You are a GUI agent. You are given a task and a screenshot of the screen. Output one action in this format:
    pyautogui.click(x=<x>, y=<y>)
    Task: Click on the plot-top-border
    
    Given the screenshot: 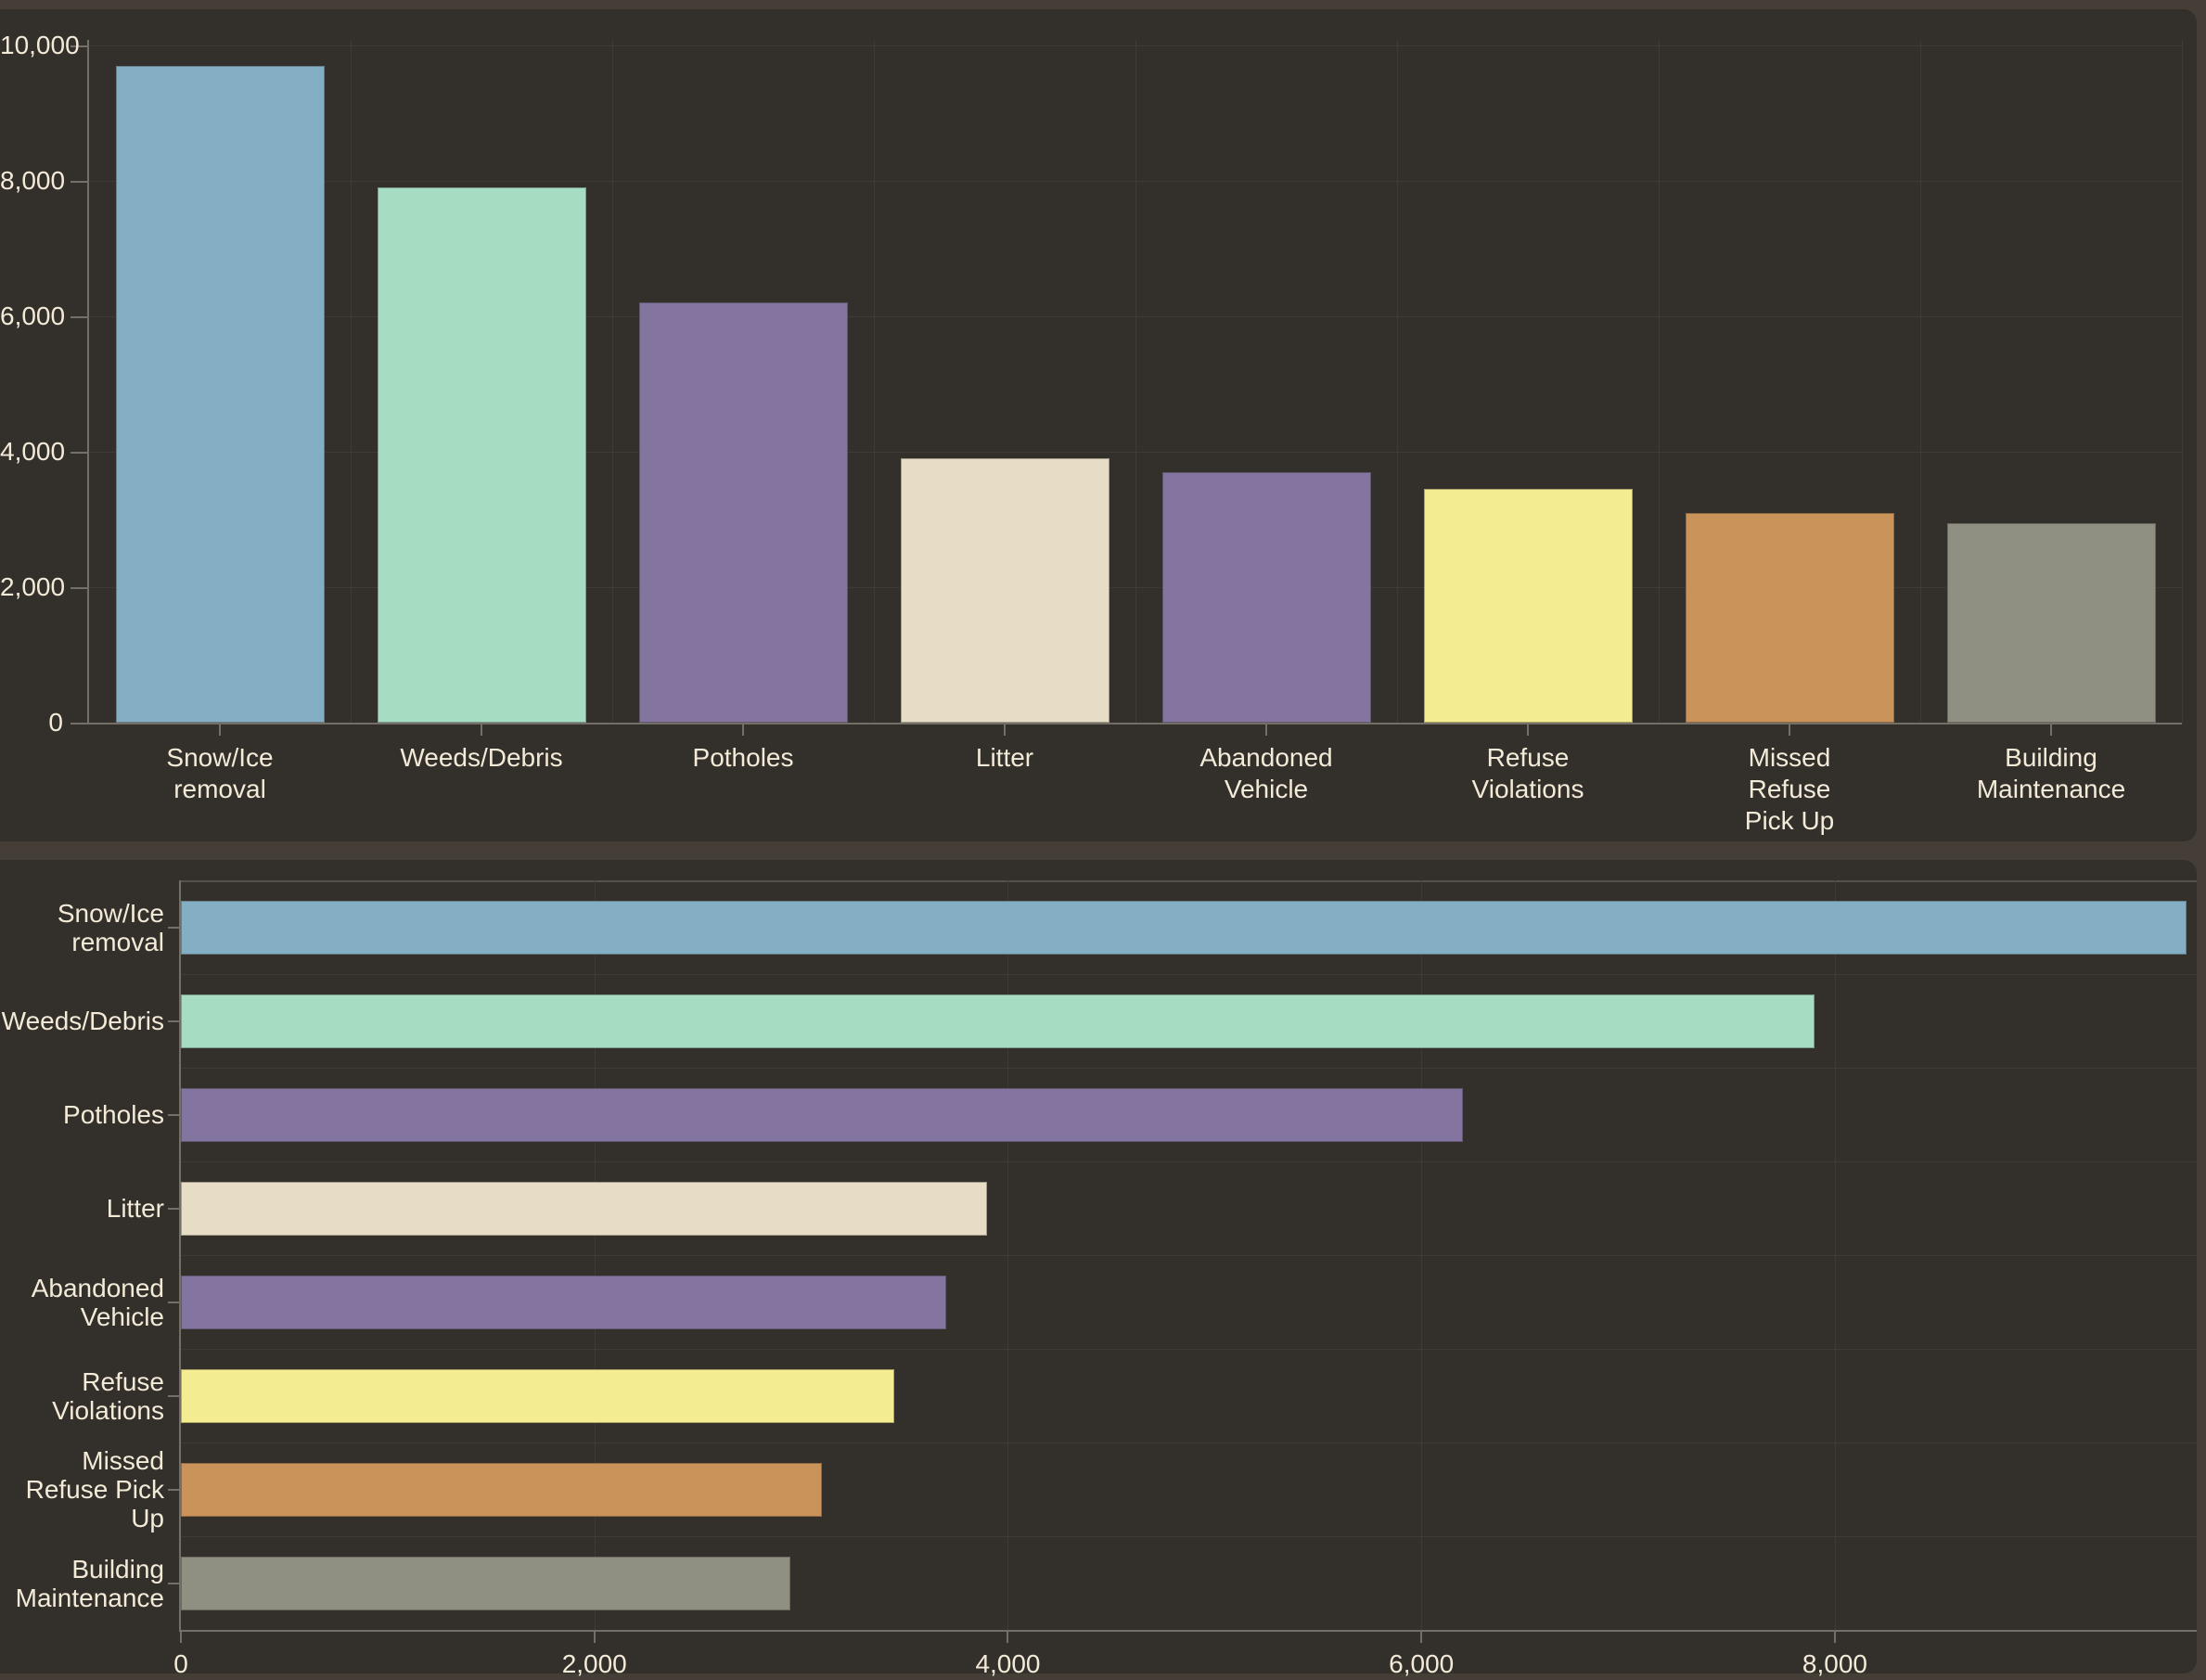 What is the action you would take?
    pyautogui.click(x=1189, y=881)
    